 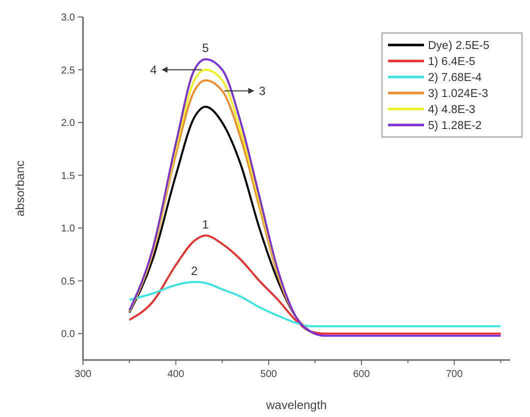 I want to click on x-tick-label: 600, so click(x=361, y=374).